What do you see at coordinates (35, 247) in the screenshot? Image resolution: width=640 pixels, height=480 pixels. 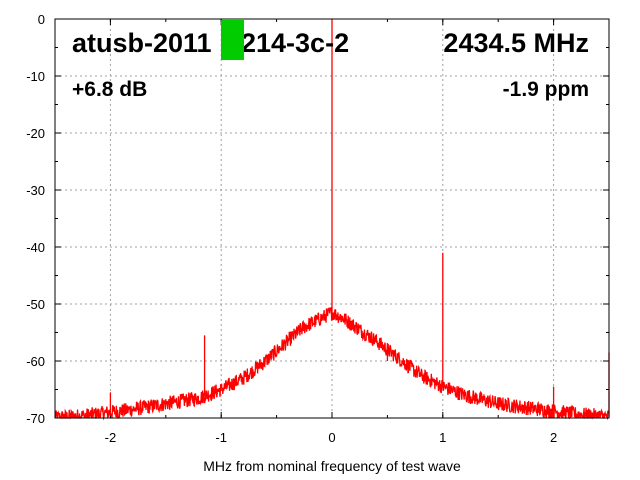 I see `y-tick-label: -40` at bounding box center [35, 247].